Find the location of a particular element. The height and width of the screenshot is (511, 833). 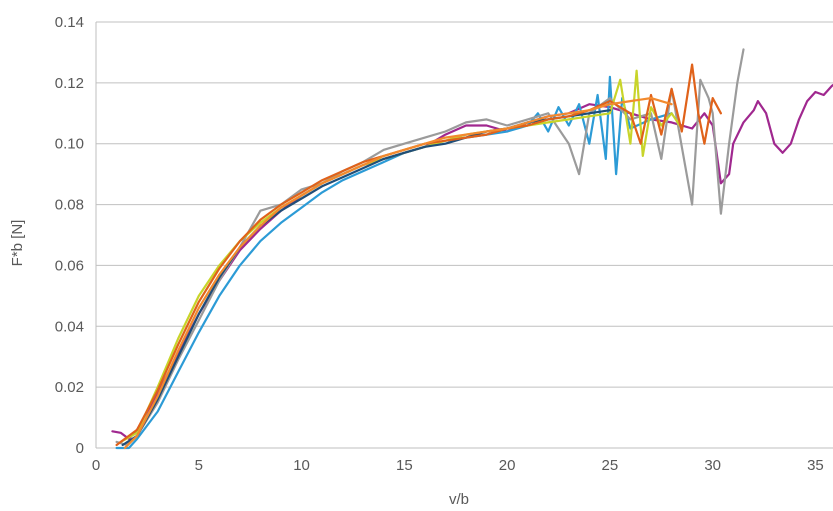

x-tick-label: 25 is located at coordinates (610, 465).